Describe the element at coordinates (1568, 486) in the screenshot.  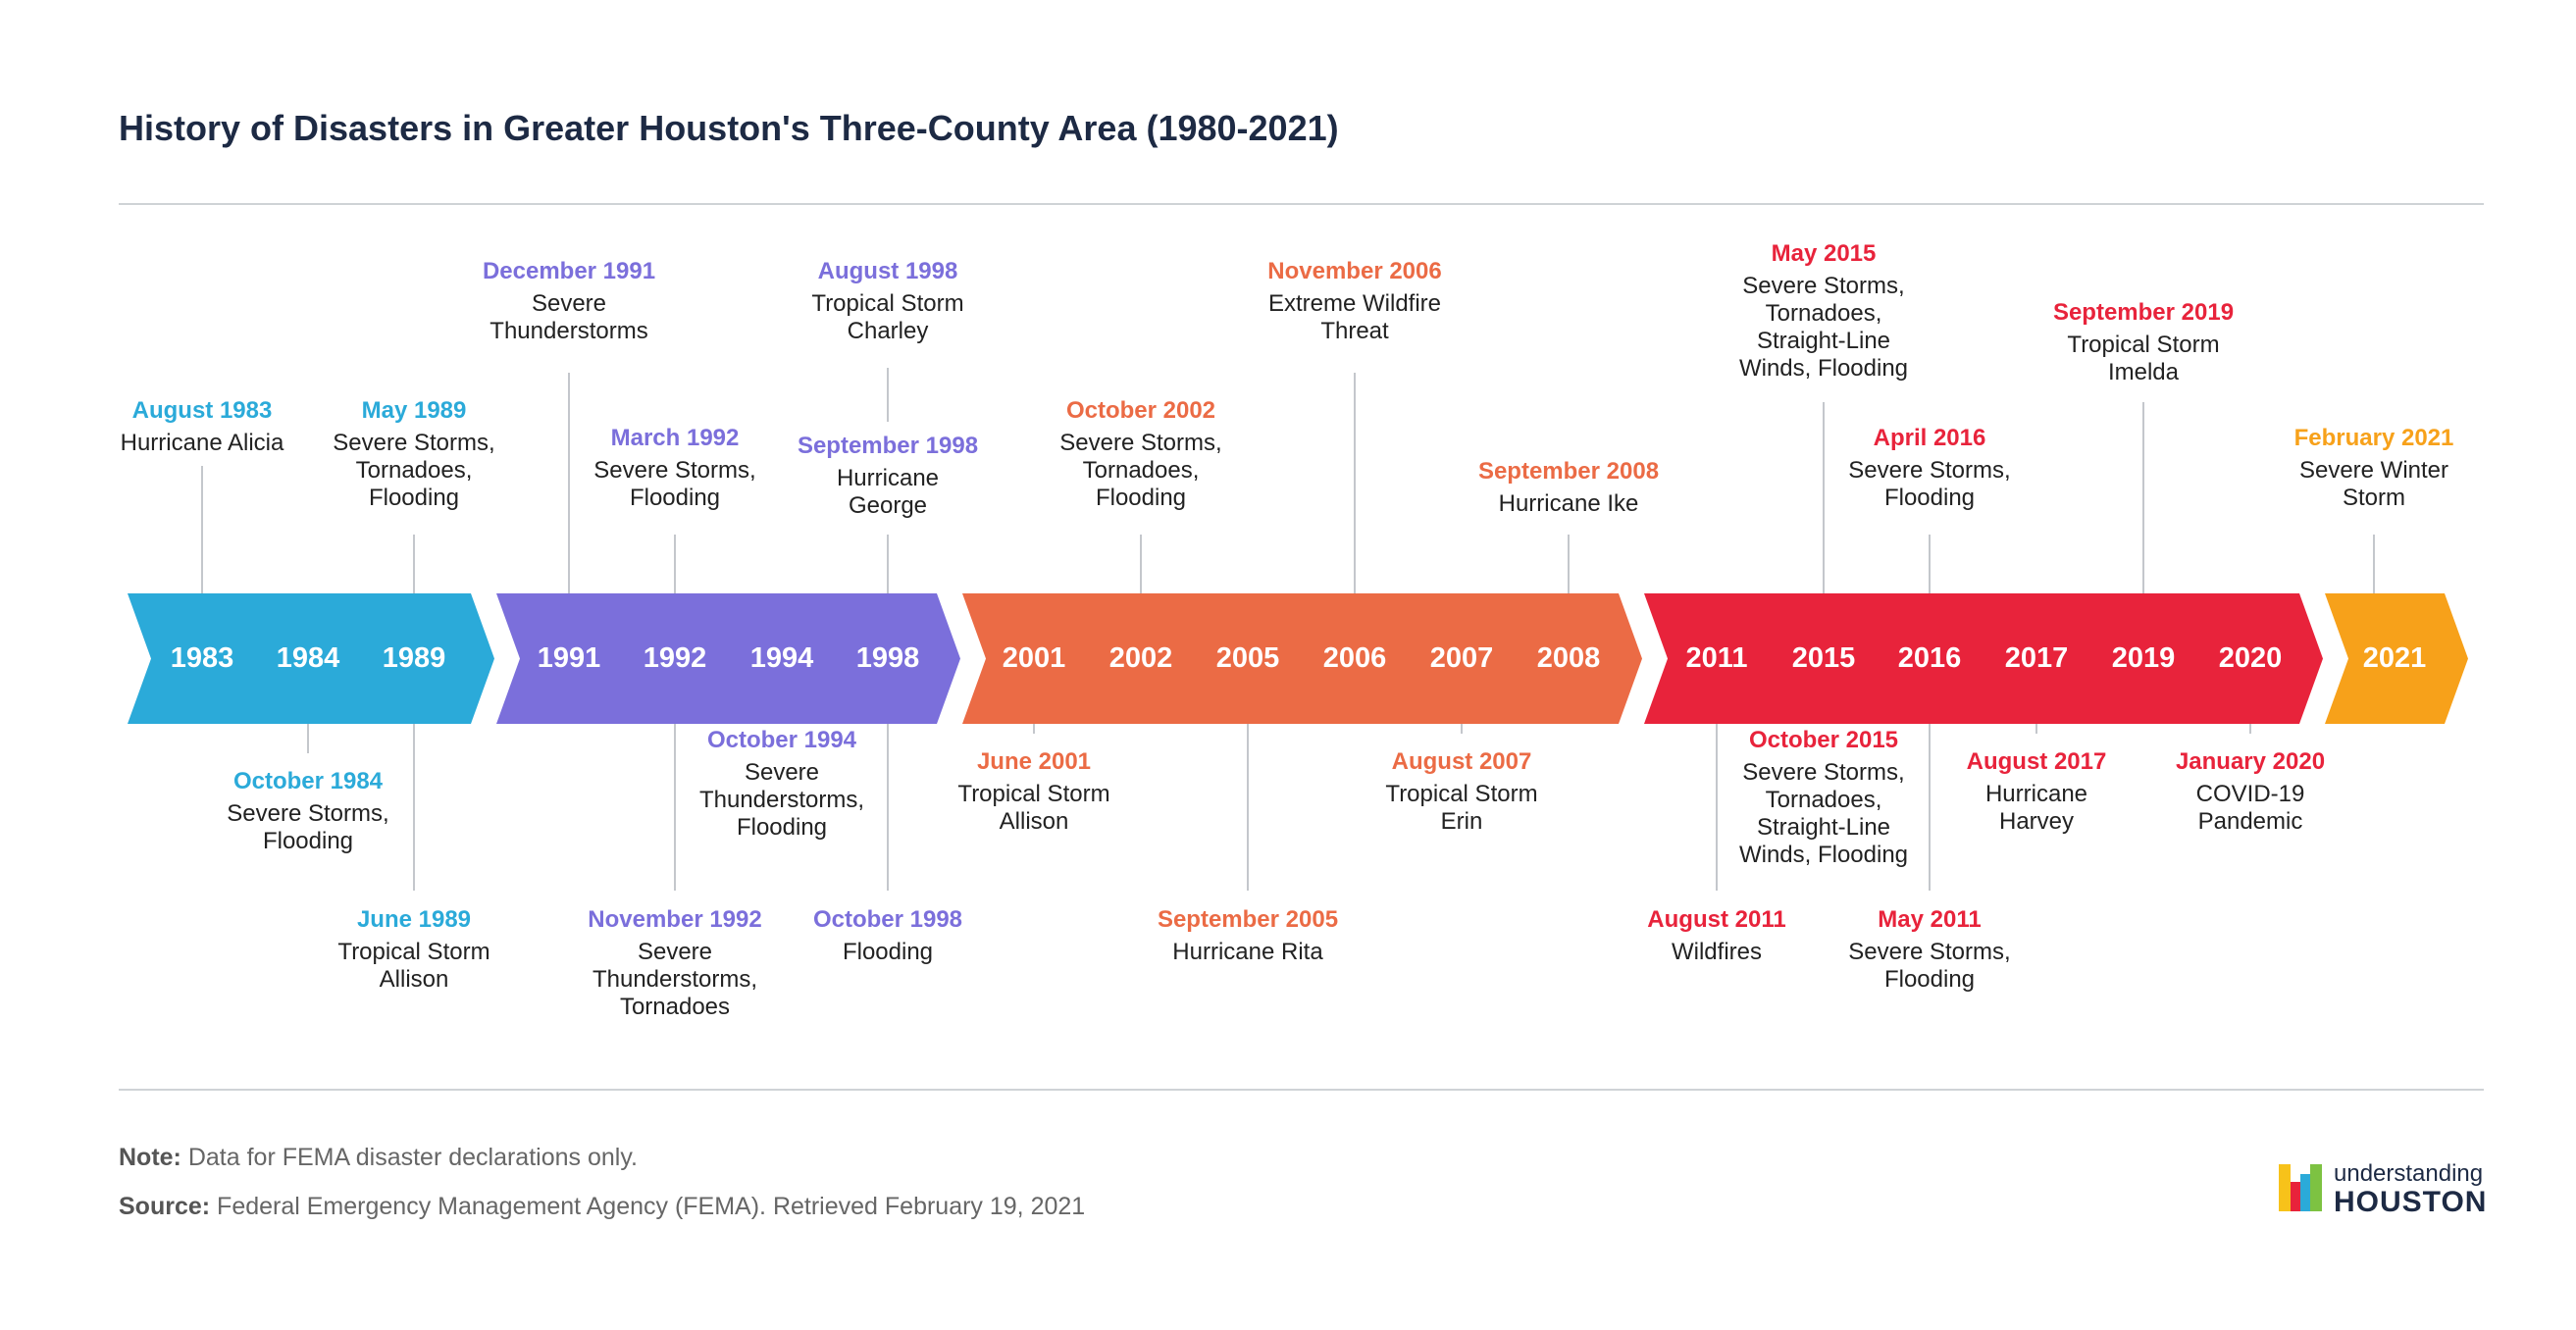
I see `event-annotation: September 2008 Hurricane Ike` at that location.